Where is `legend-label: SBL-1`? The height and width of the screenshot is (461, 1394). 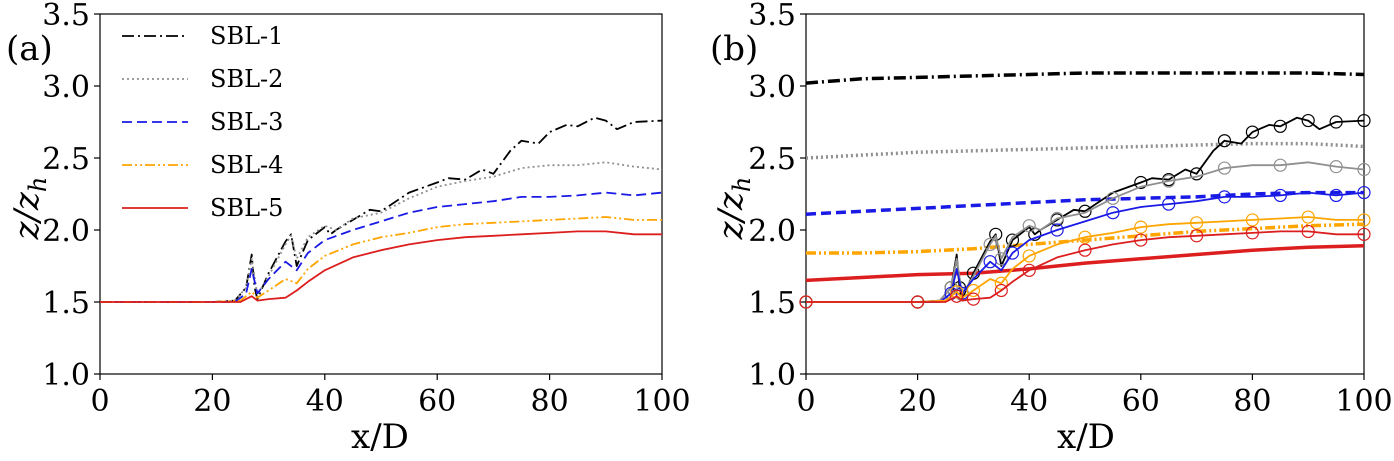
legend-label: SBL-1 is located at coordinates (246, 36).